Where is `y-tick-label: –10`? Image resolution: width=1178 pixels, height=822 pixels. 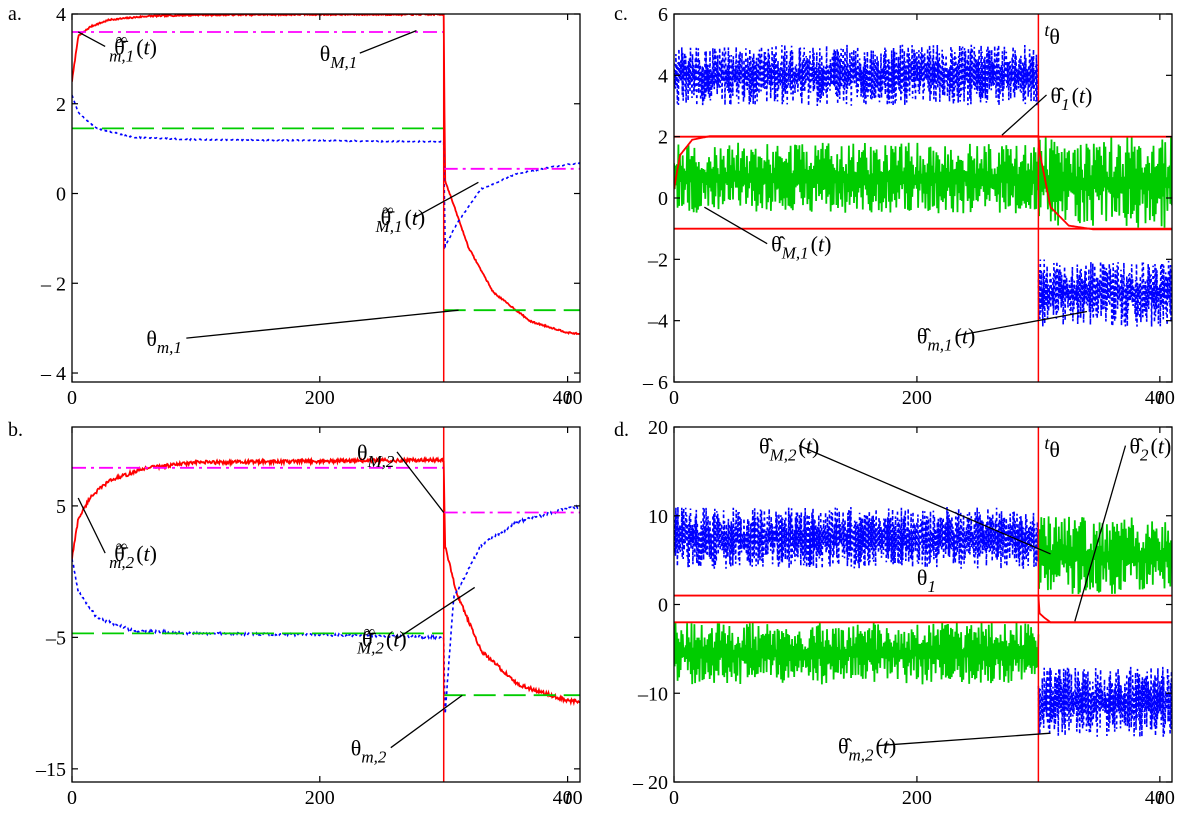 y-tick-label: –10 is located at coordinates (652, 694).